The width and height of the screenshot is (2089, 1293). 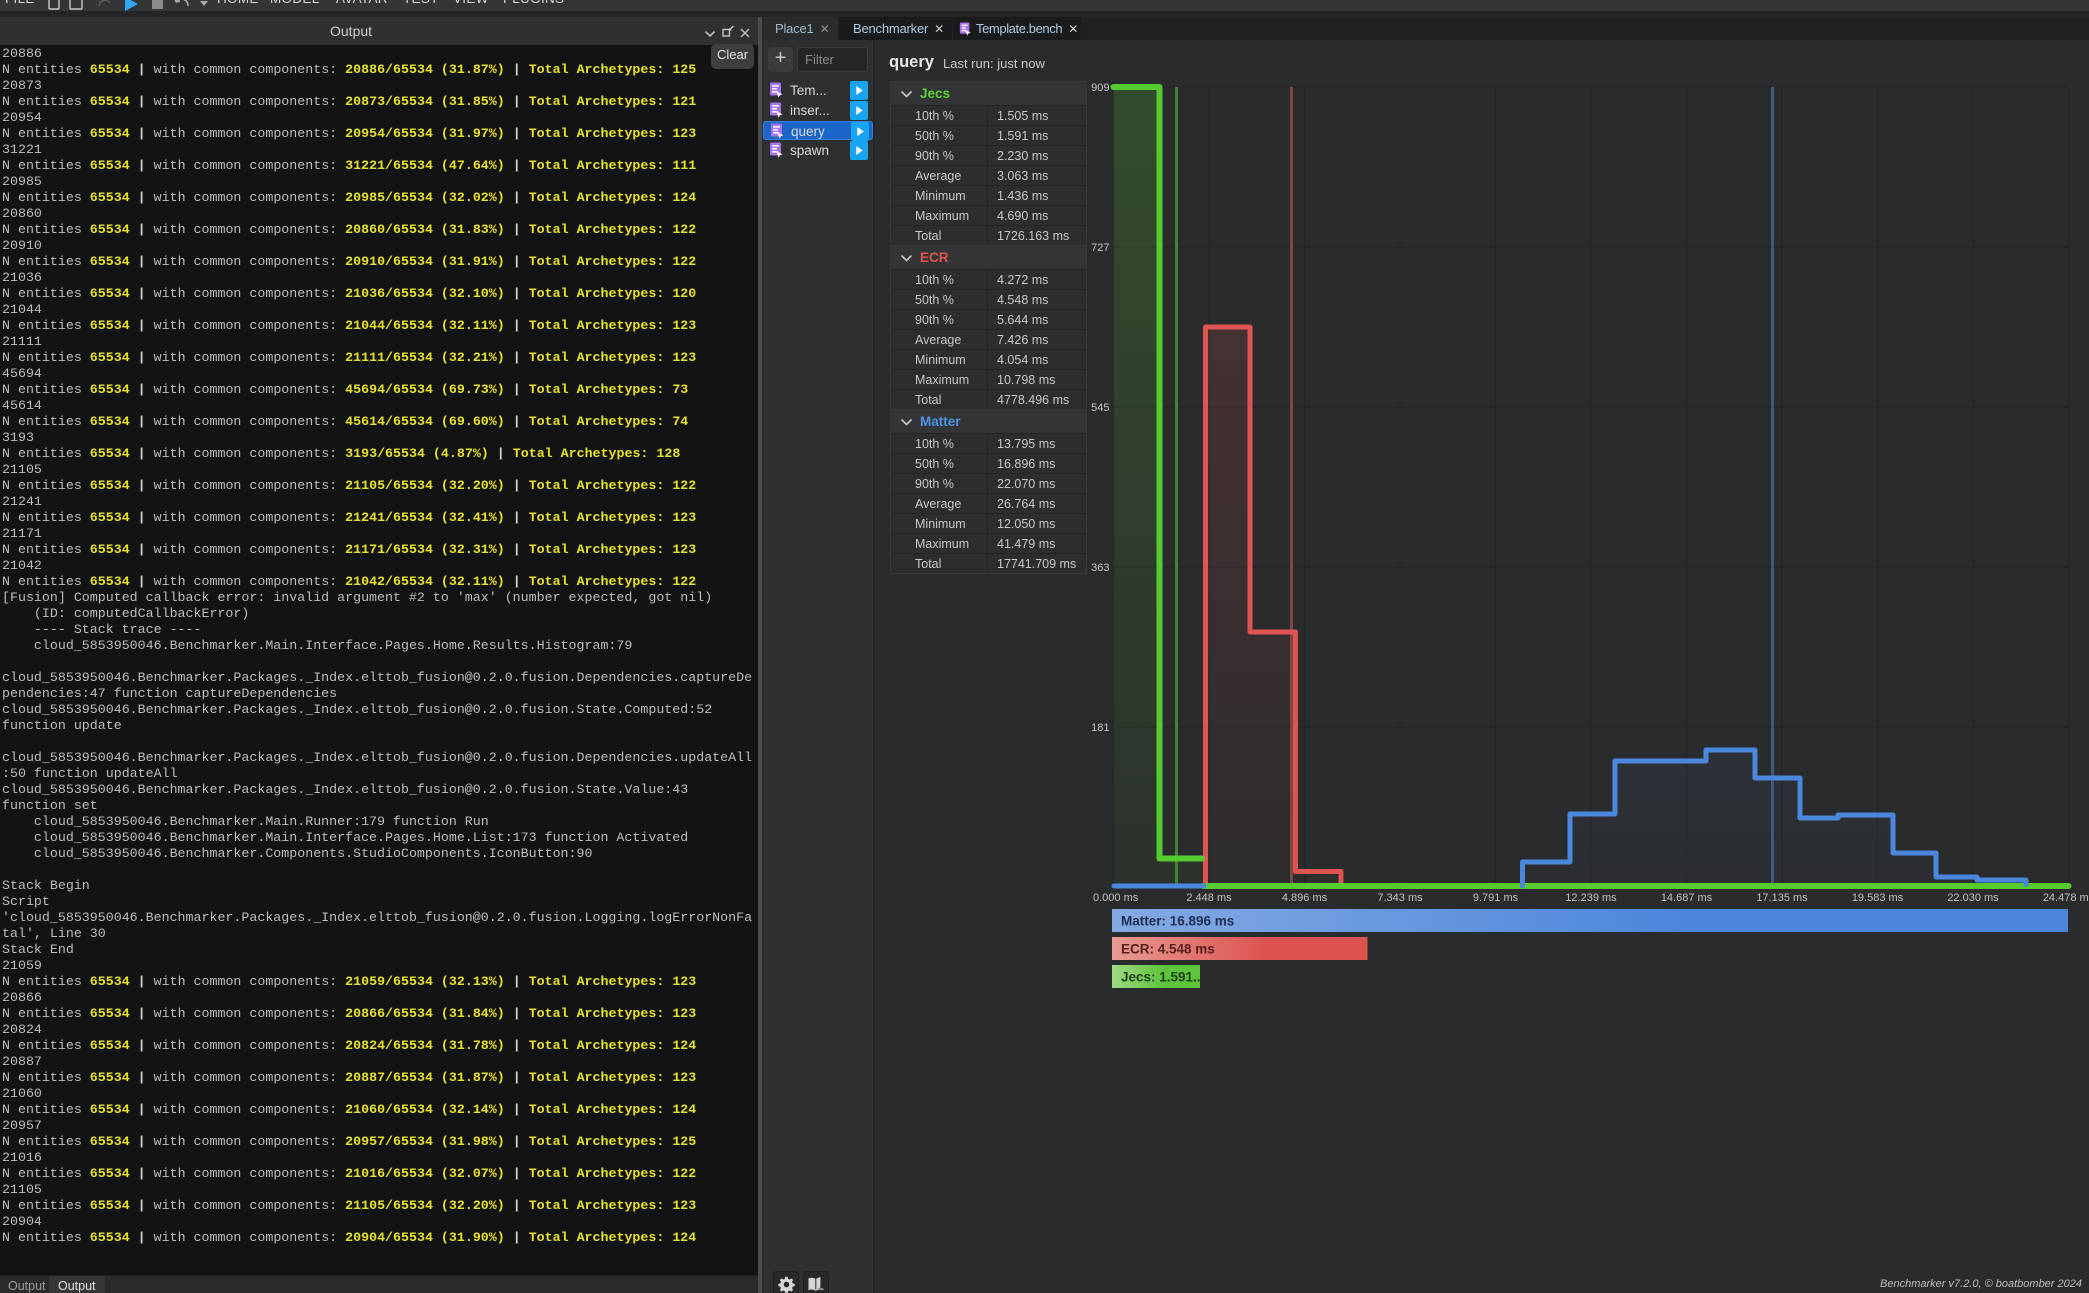 I want to click on svg-text: 727, so click(x=1100, y=248).